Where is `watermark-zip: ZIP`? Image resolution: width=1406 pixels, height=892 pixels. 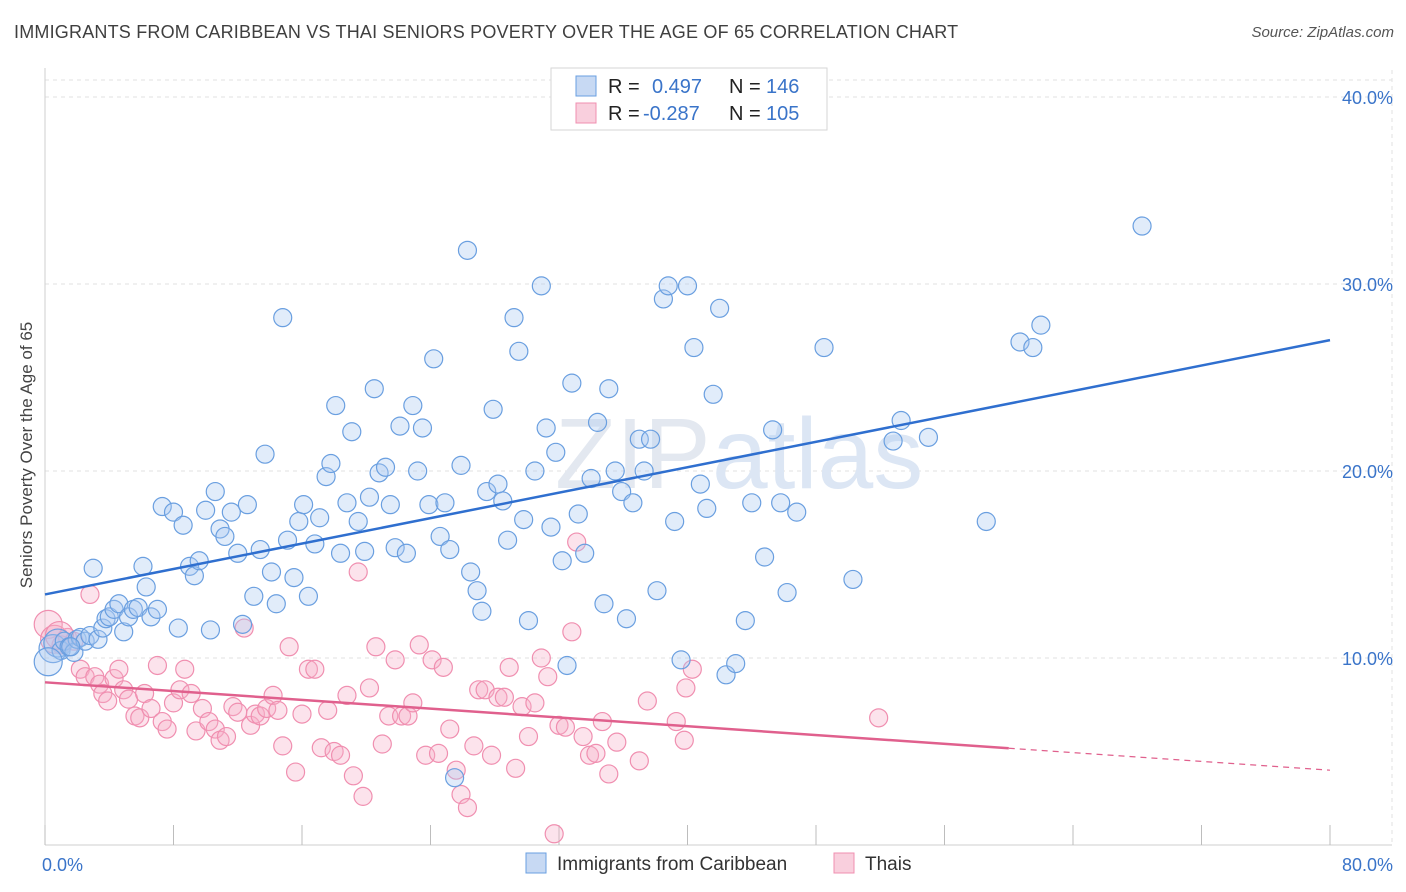 watermark-zip: ZIP is located at coordinates (633, 454).